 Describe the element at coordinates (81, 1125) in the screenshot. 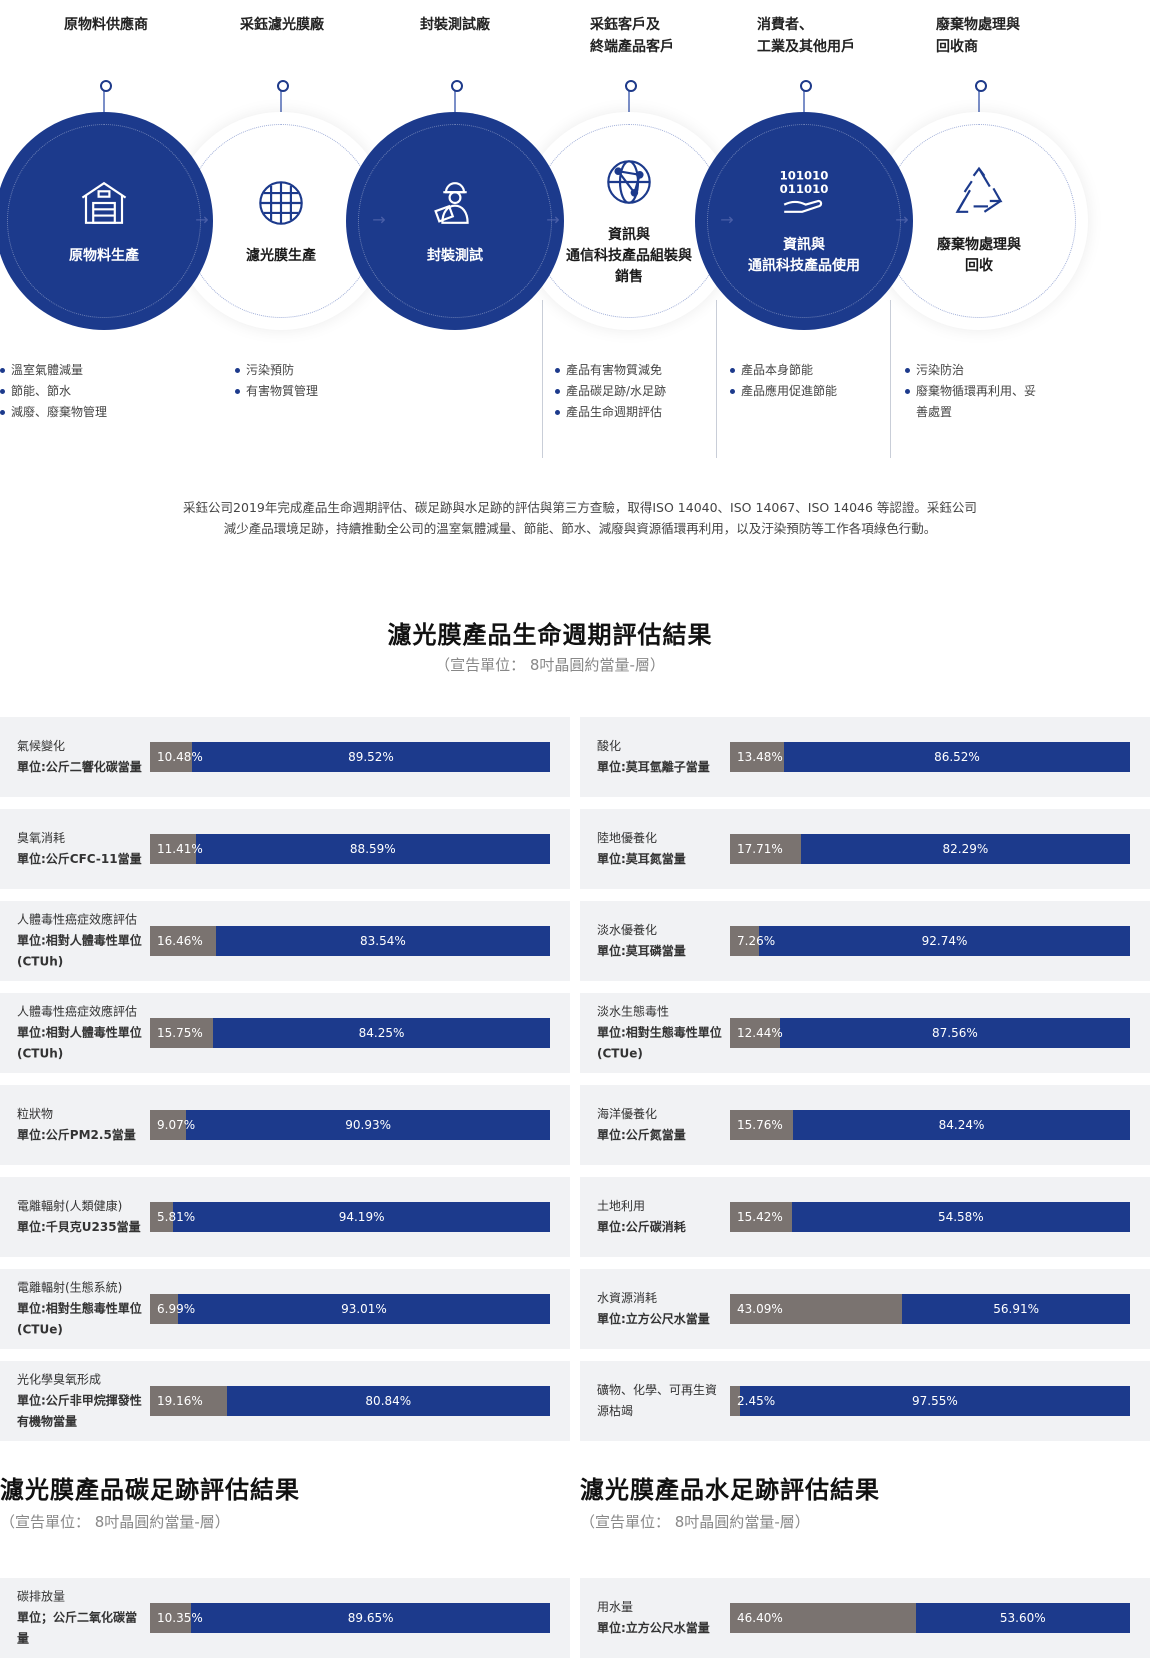

I see `impact-label: 粒狀物 單位:公斤PM2.5當量` at that location.